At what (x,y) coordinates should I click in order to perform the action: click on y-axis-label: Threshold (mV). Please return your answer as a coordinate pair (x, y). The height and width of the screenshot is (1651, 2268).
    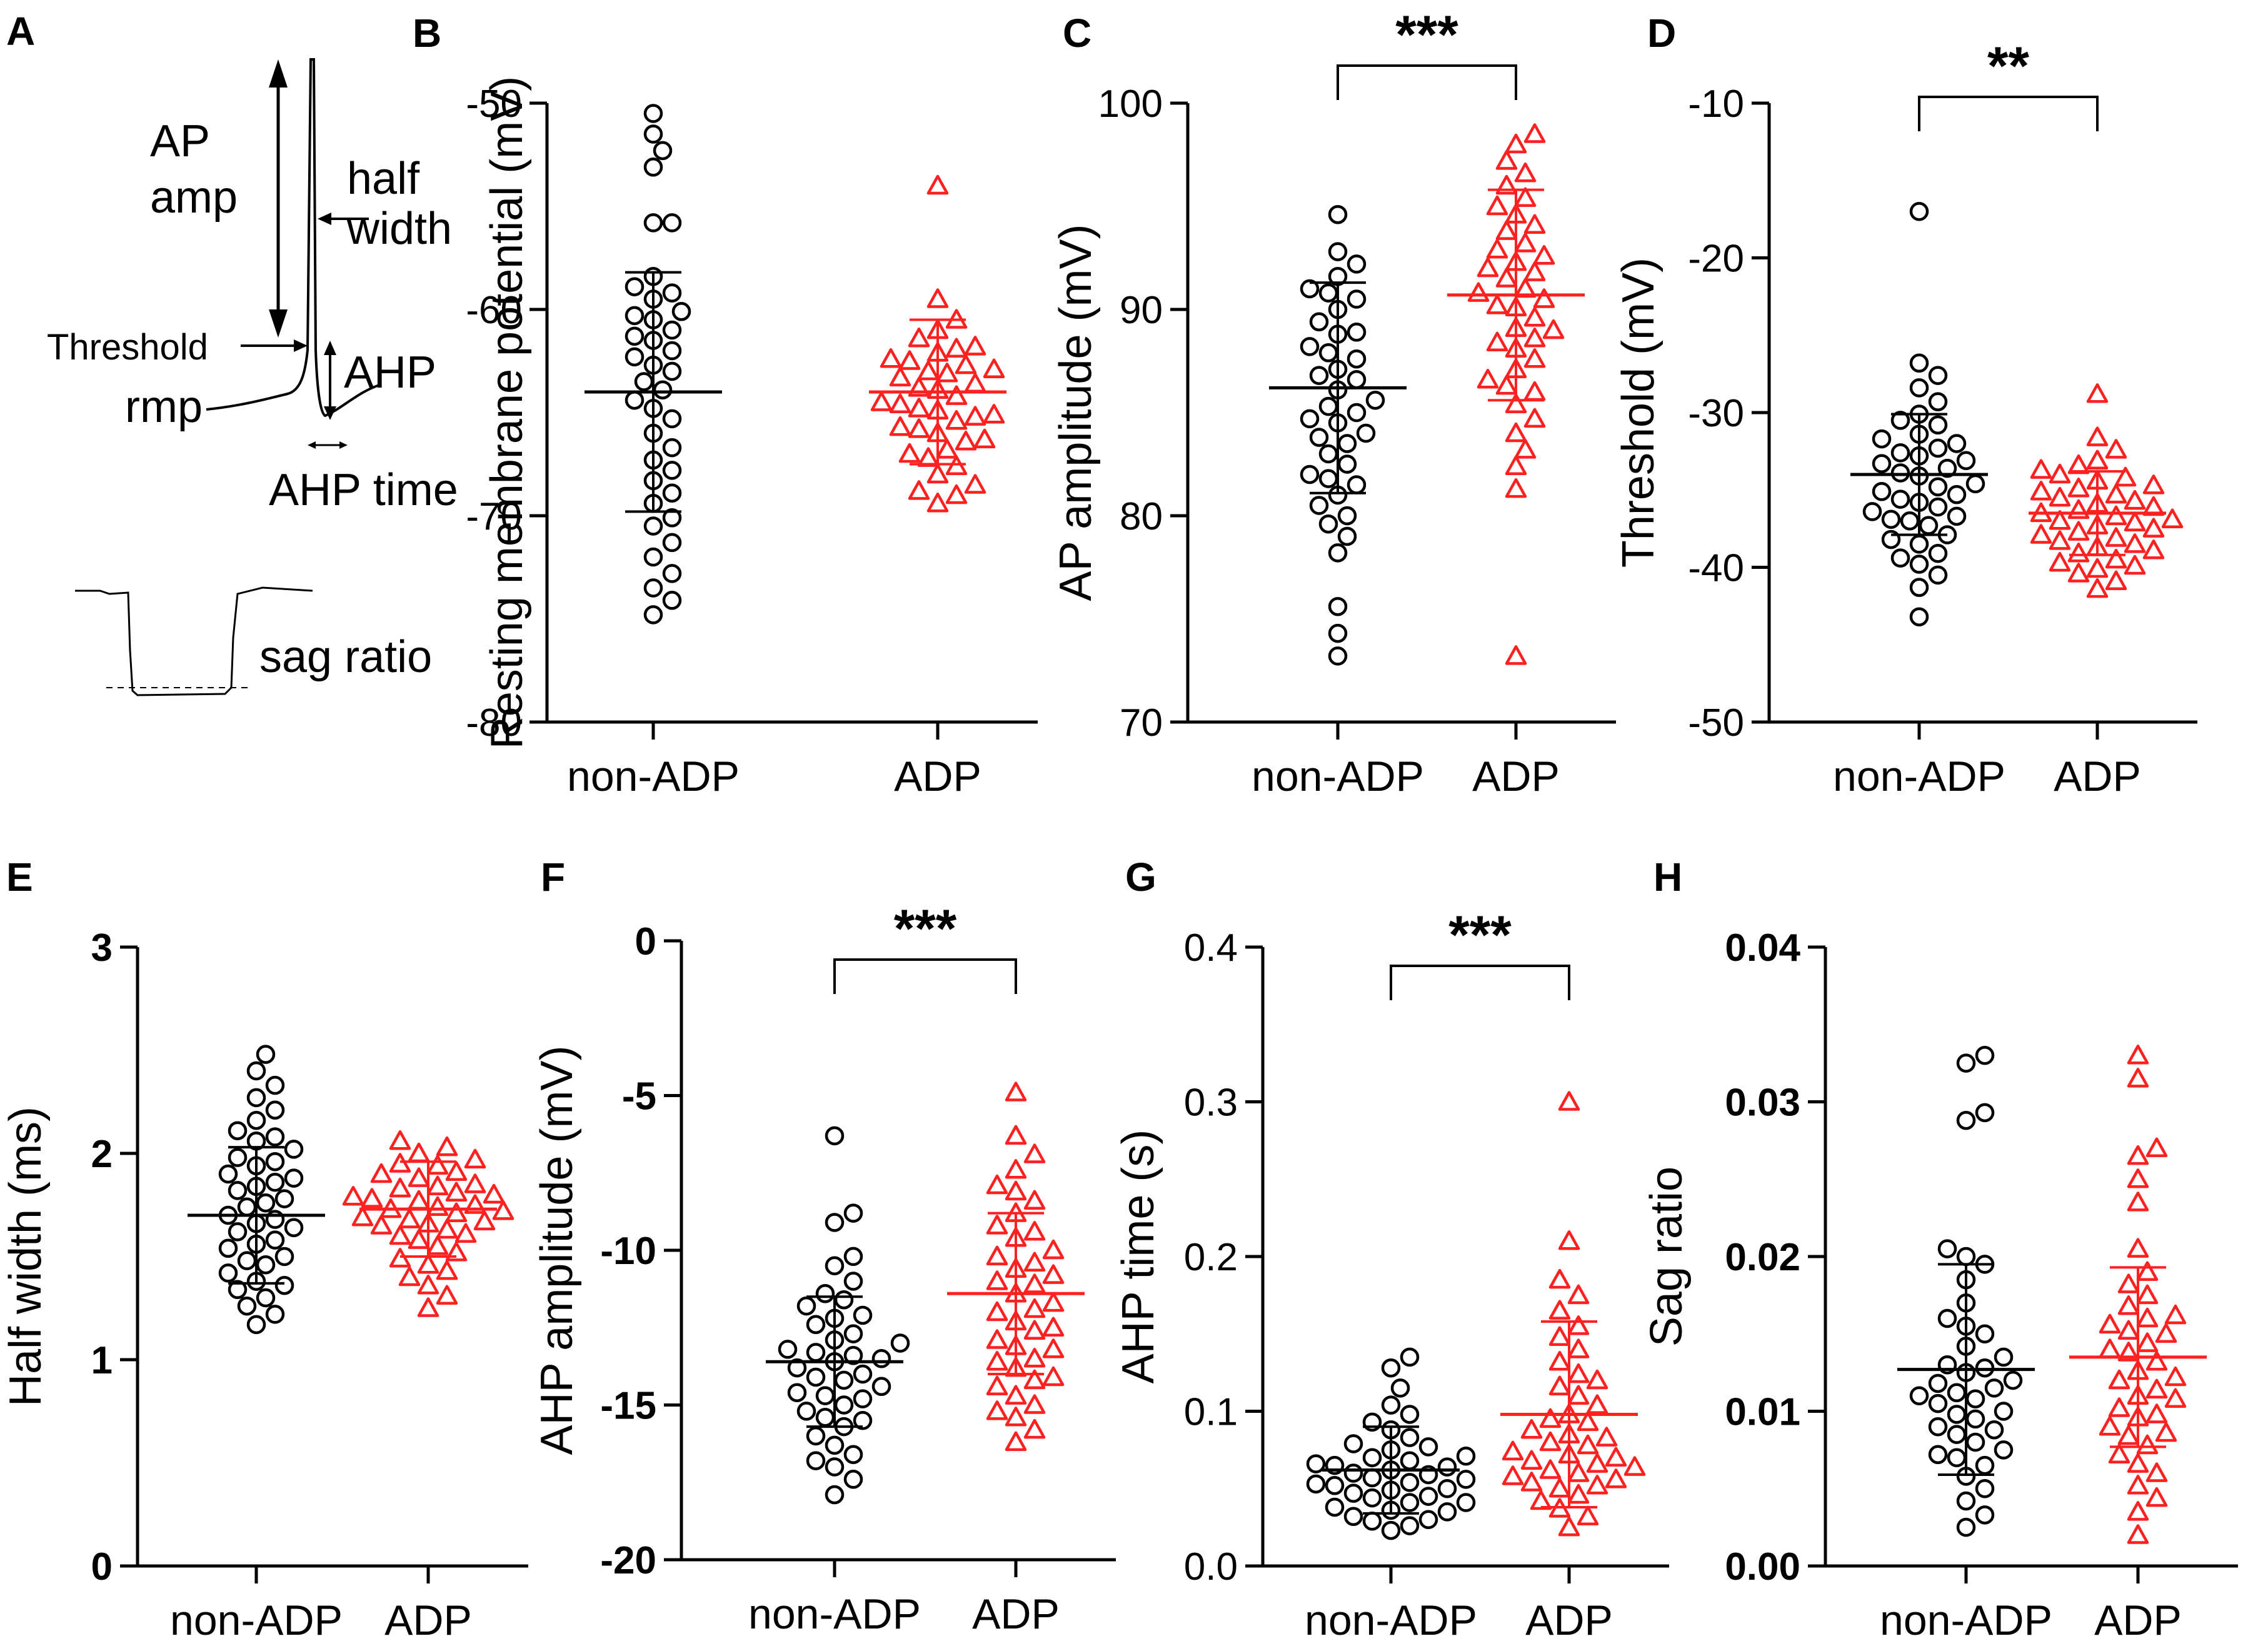
    Looking at the image, I should click on (1638, 413).